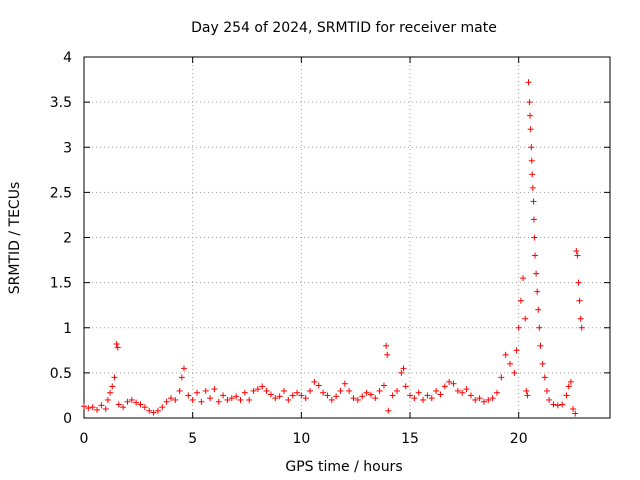 The width and height of the screenshot is (640, 480). Describe the element at coordinates (67, 239) in the screenshot. I see `y-tick-label: 2` at that location.